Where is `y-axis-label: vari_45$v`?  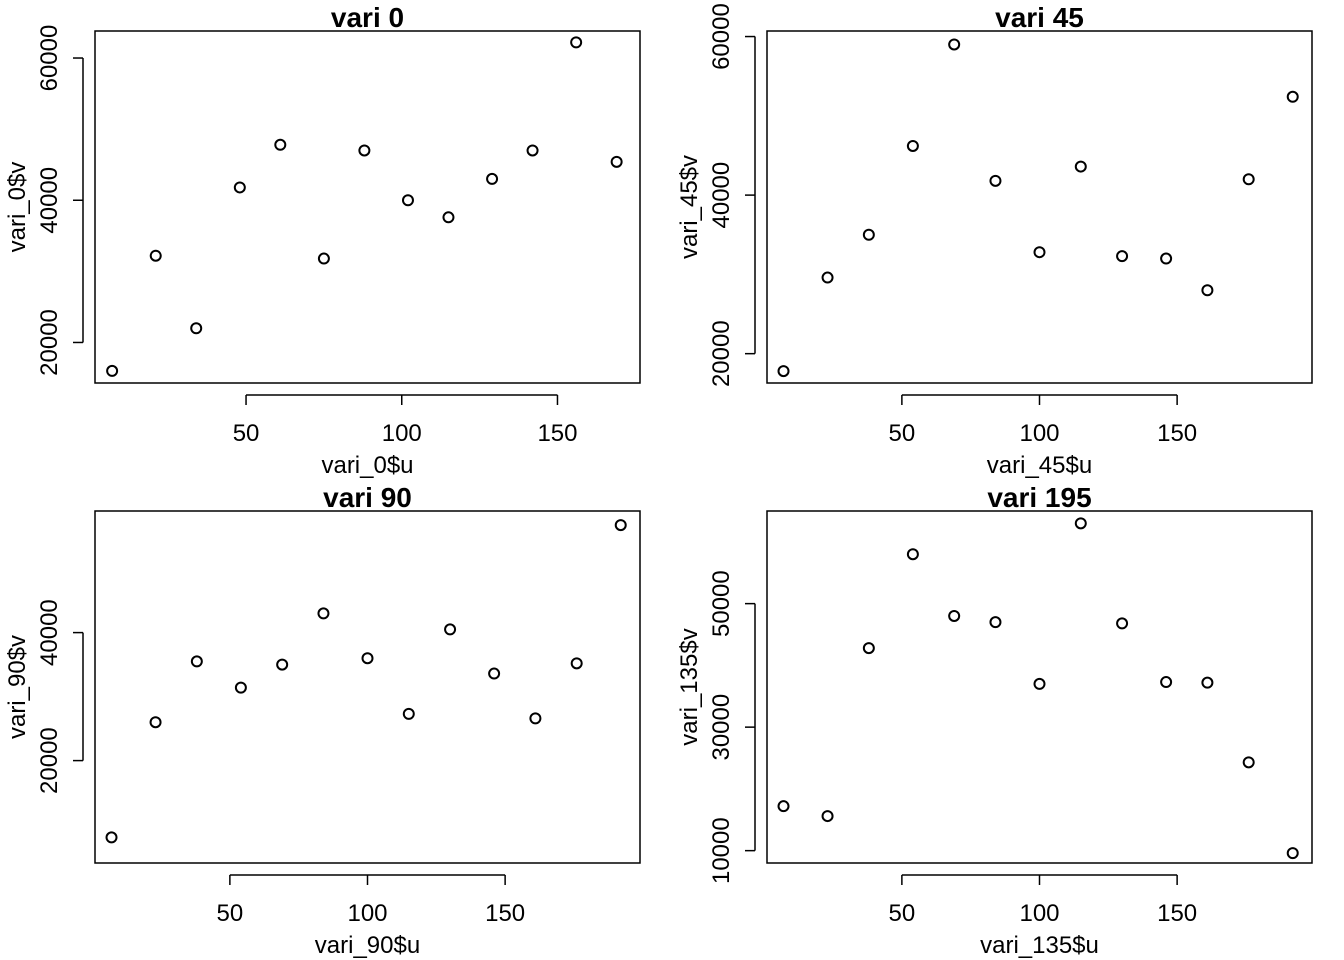 y-axis-label: vari_45$v is located at coordinates (689, 207).